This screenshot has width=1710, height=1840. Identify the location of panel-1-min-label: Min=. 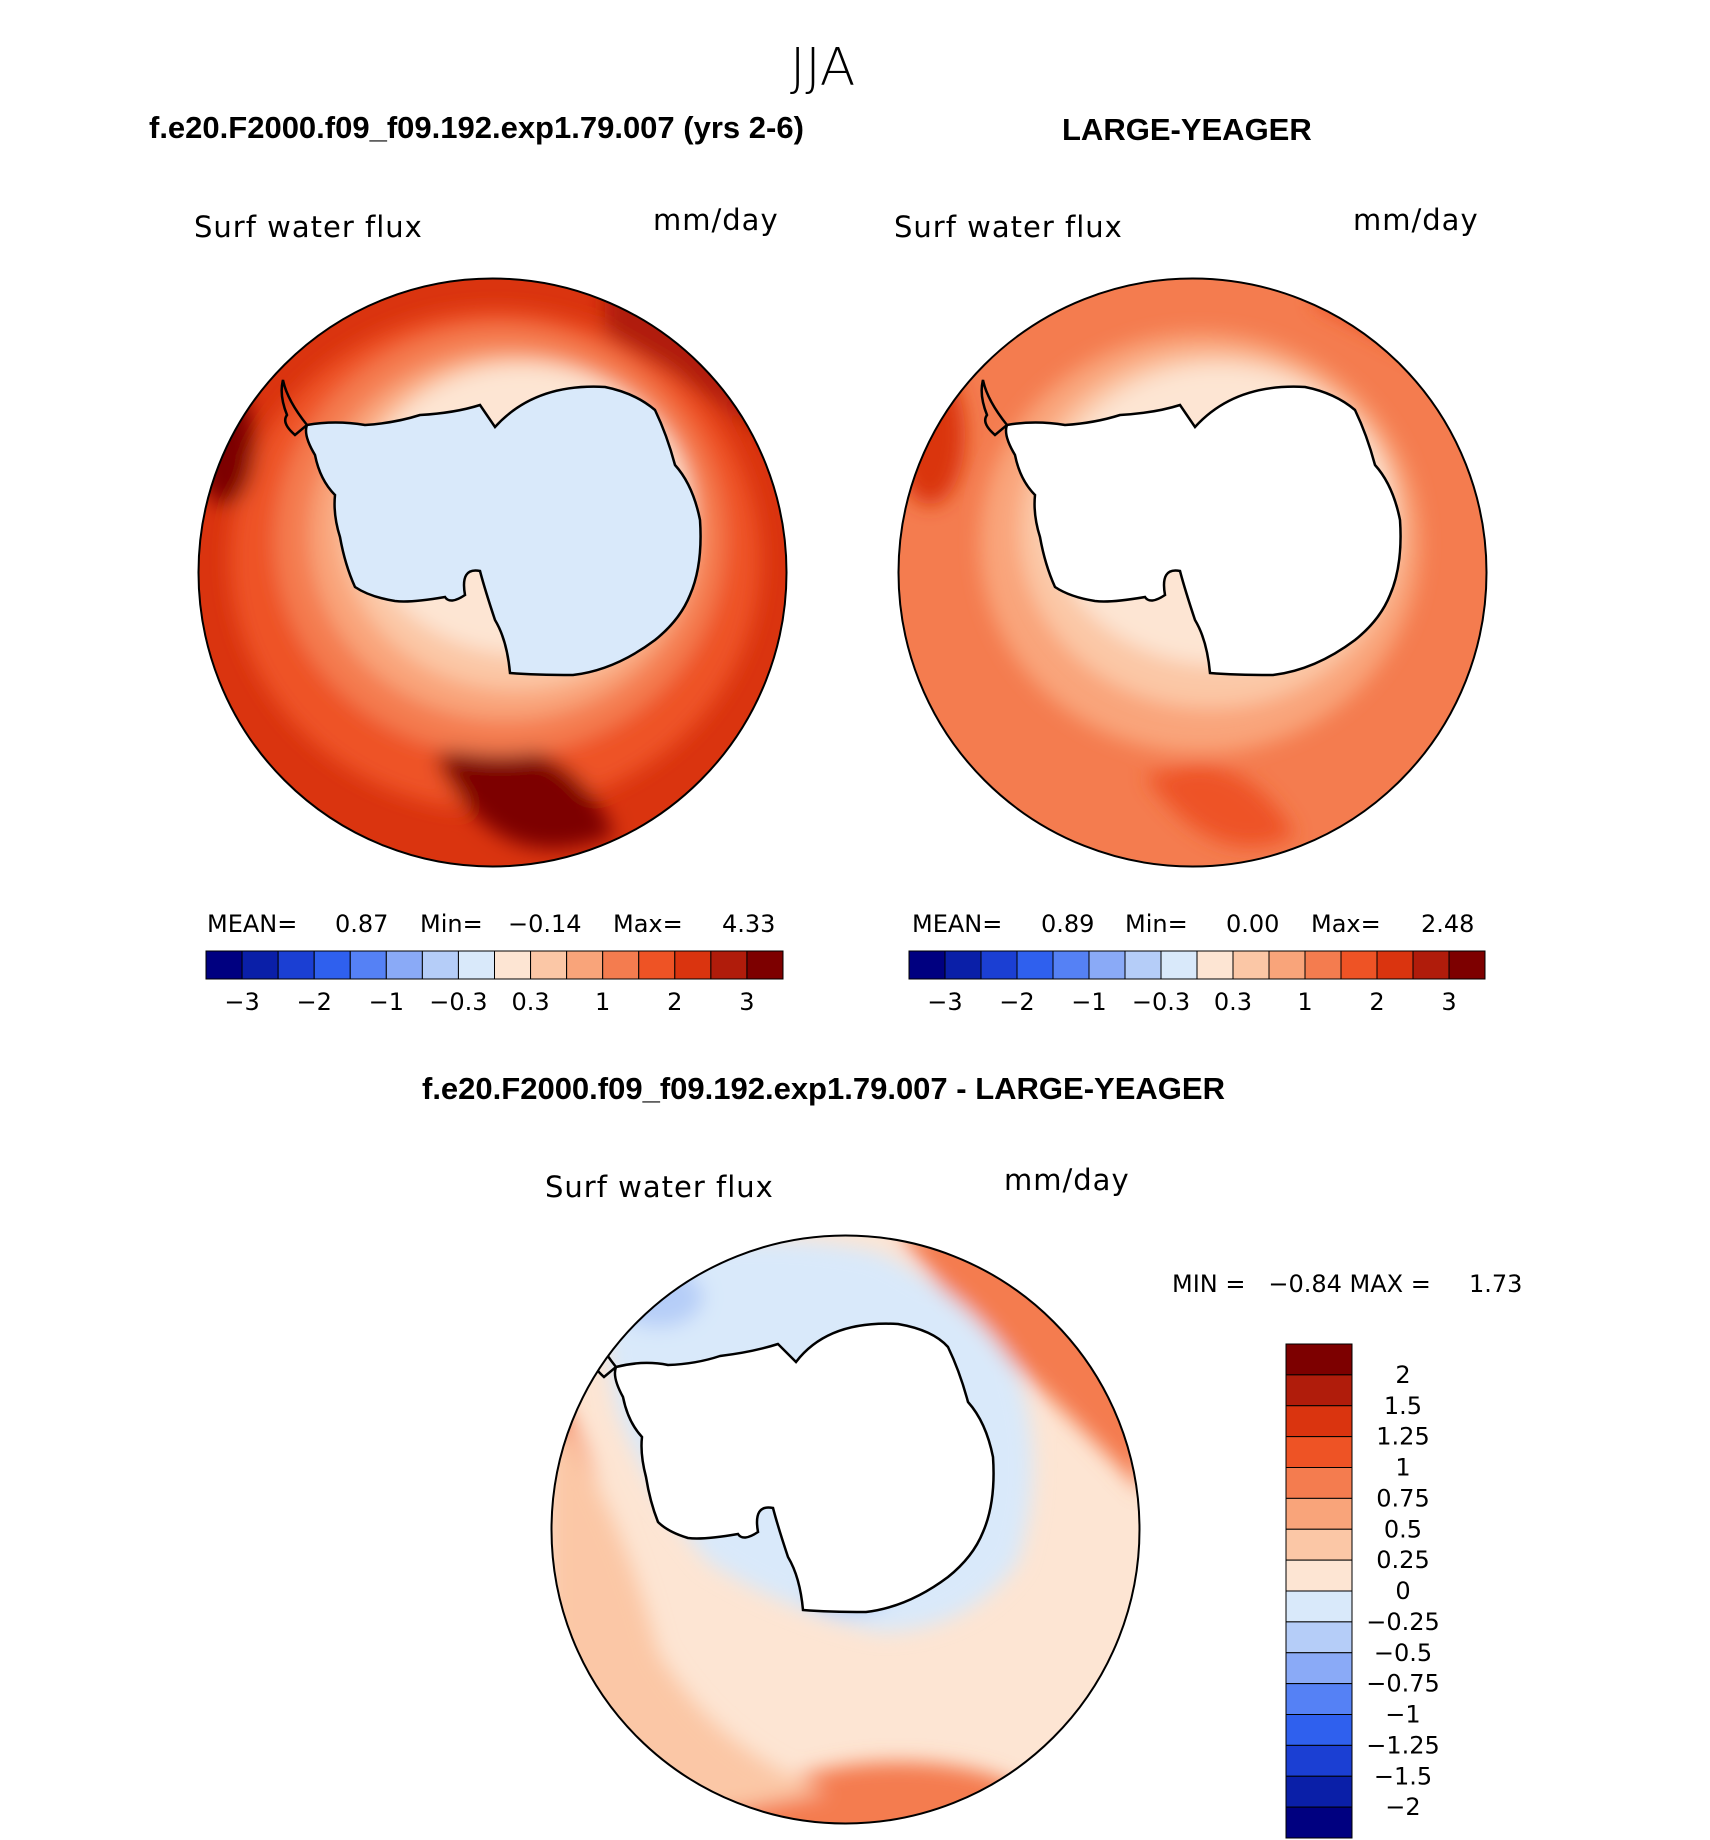
(451, 924).